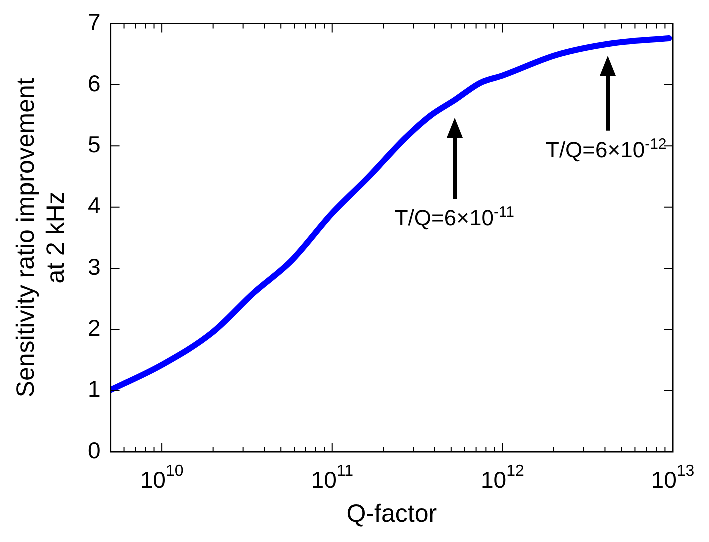 This screenshot has height=542, width=709. I want to click on x-axis-title: Q-factor, so click(392, 514).